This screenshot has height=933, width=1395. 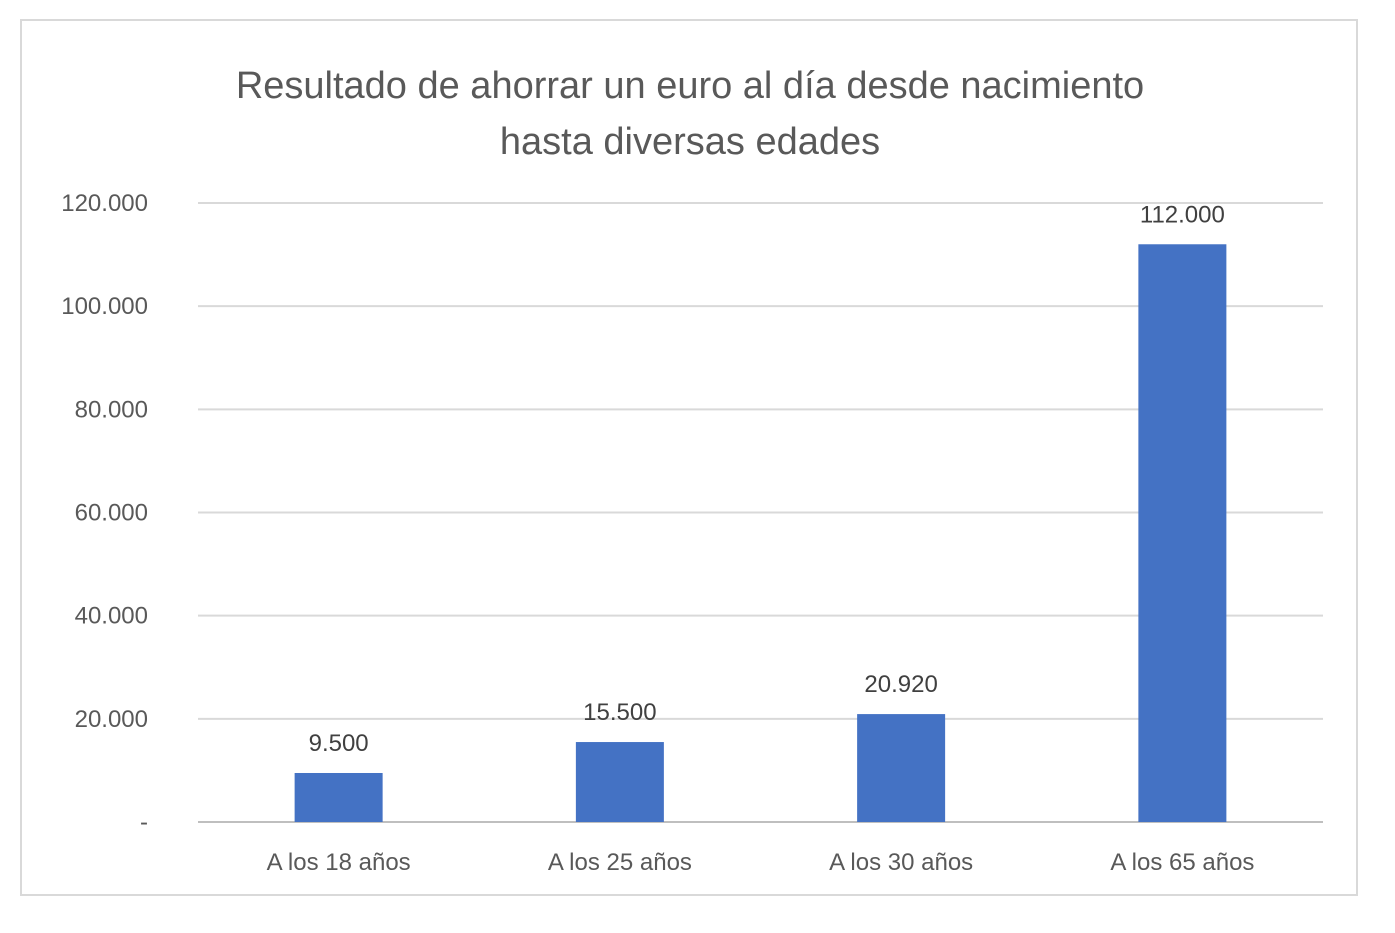 What do you see at coordinates (1182, 214) in the screenshot?
I see `data-label: 112.000` at bounding box center [1182, 214].